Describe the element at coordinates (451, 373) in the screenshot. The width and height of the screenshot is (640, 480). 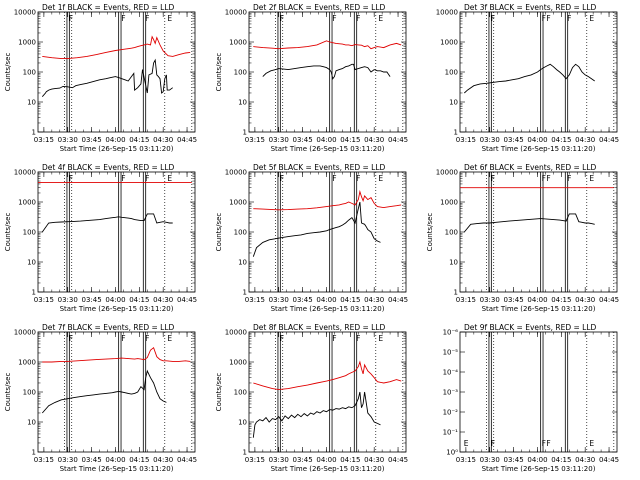
I see `y-tick-label: 10⁻⁴` at that location.